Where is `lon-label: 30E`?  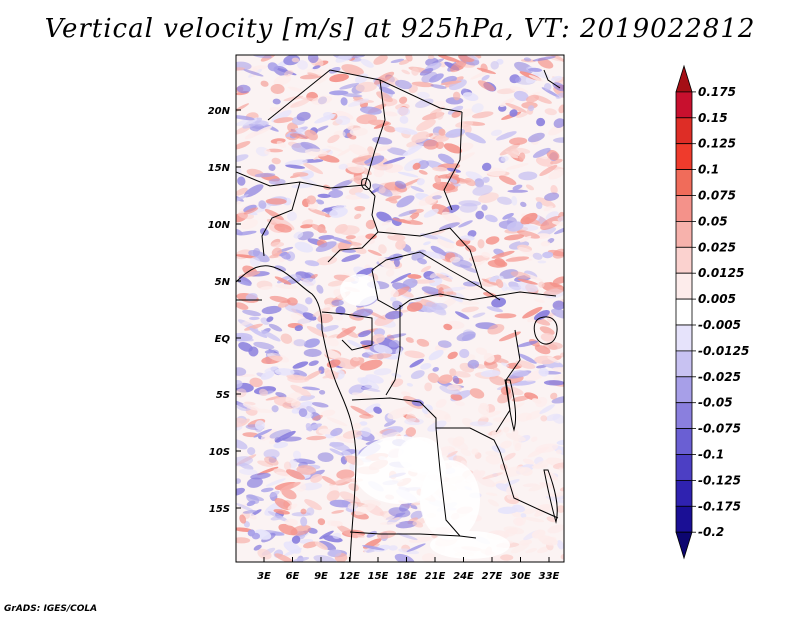 lon-label: 30E is located at coordinates (520, 576).